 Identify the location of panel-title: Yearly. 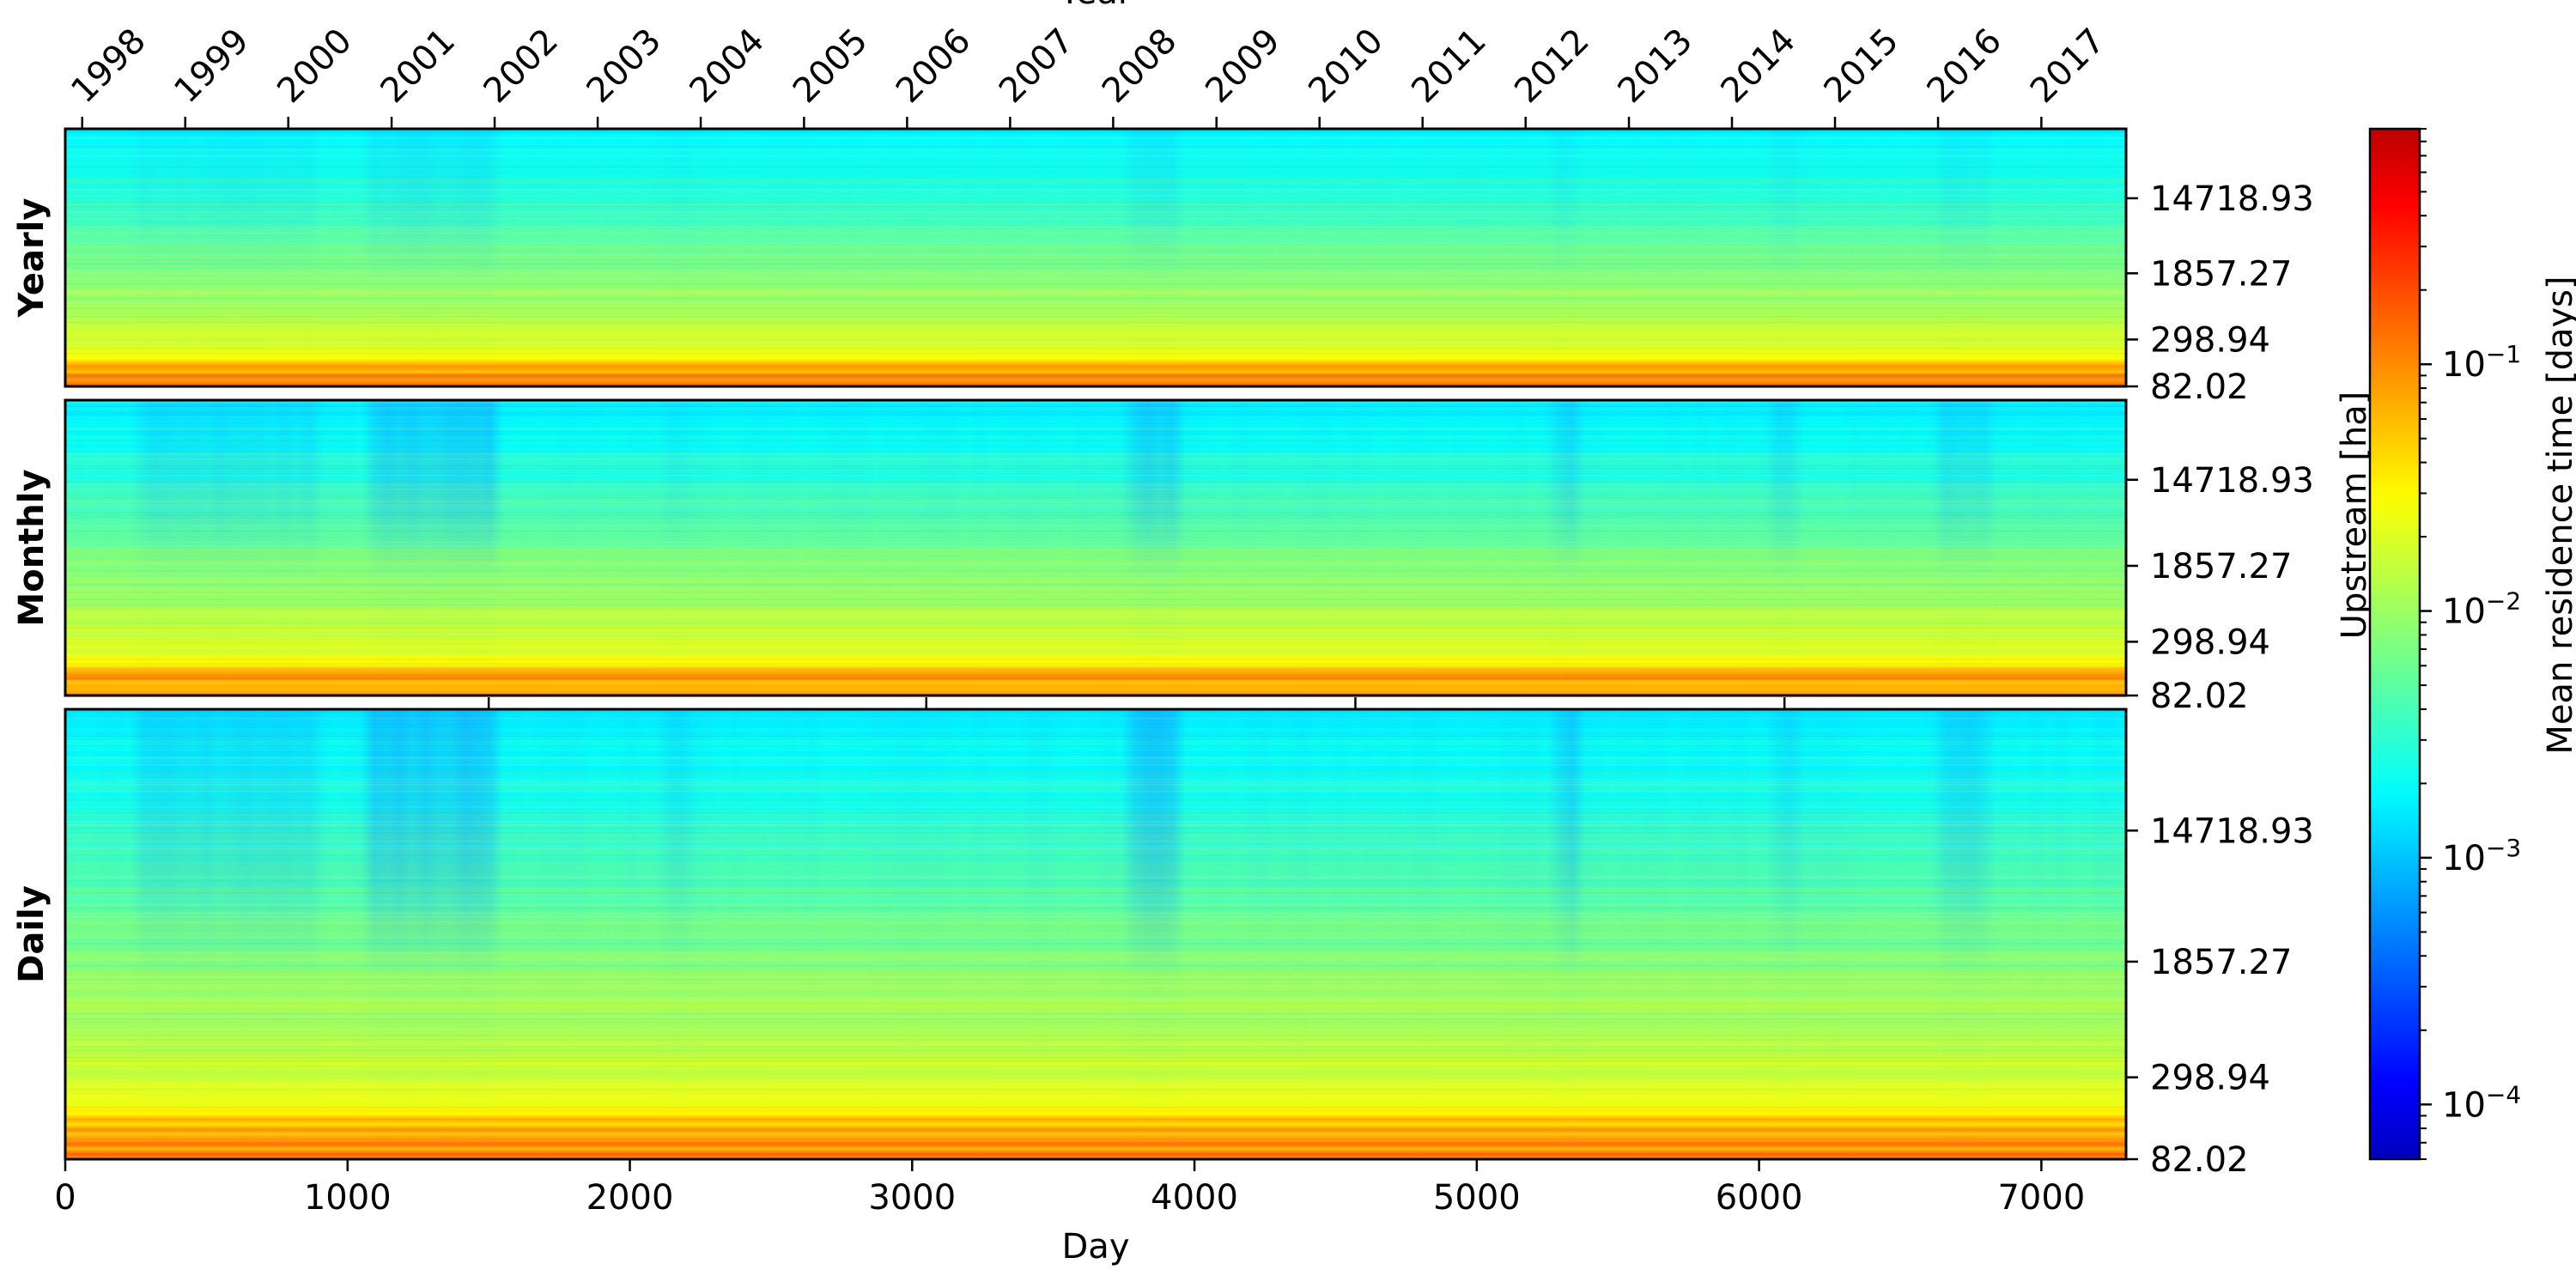
(32, 258).